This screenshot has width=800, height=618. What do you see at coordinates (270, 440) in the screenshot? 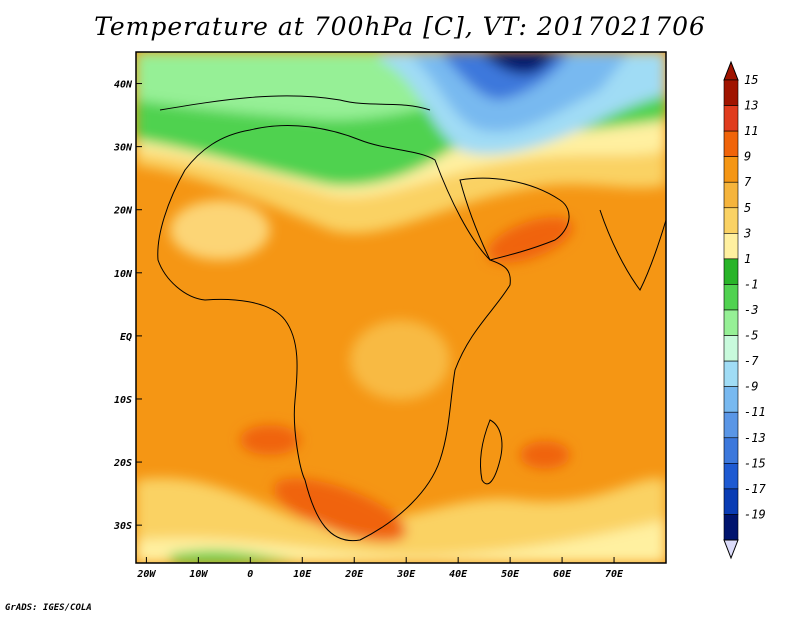
I see `temp-hotspot-southwest` at bounding box center [270, 440].